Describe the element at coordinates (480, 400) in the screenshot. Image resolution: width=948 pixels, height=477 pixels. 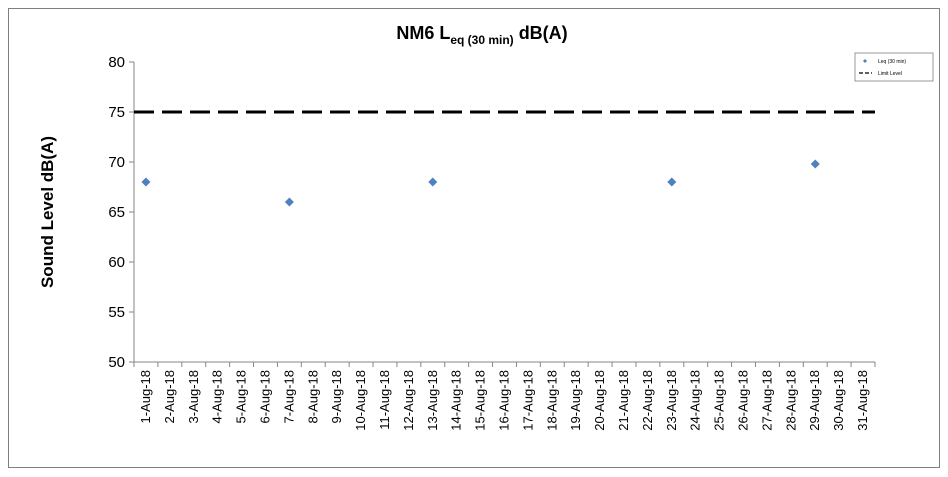
I see `x-tick-label: 15-Aug-18` at that location.